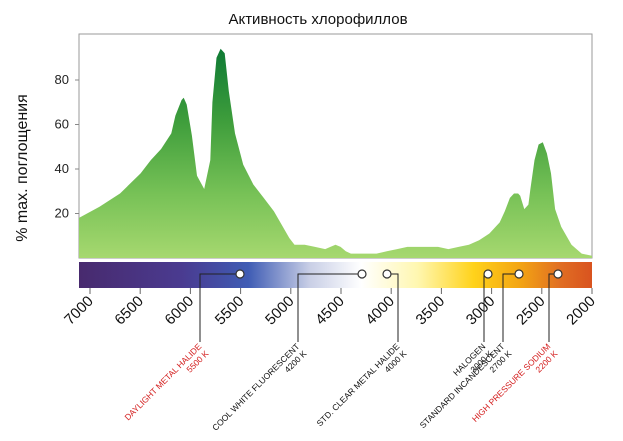 The image size is (623, 441). I want to click on x-tick-label: 5500, so click(230, 311).